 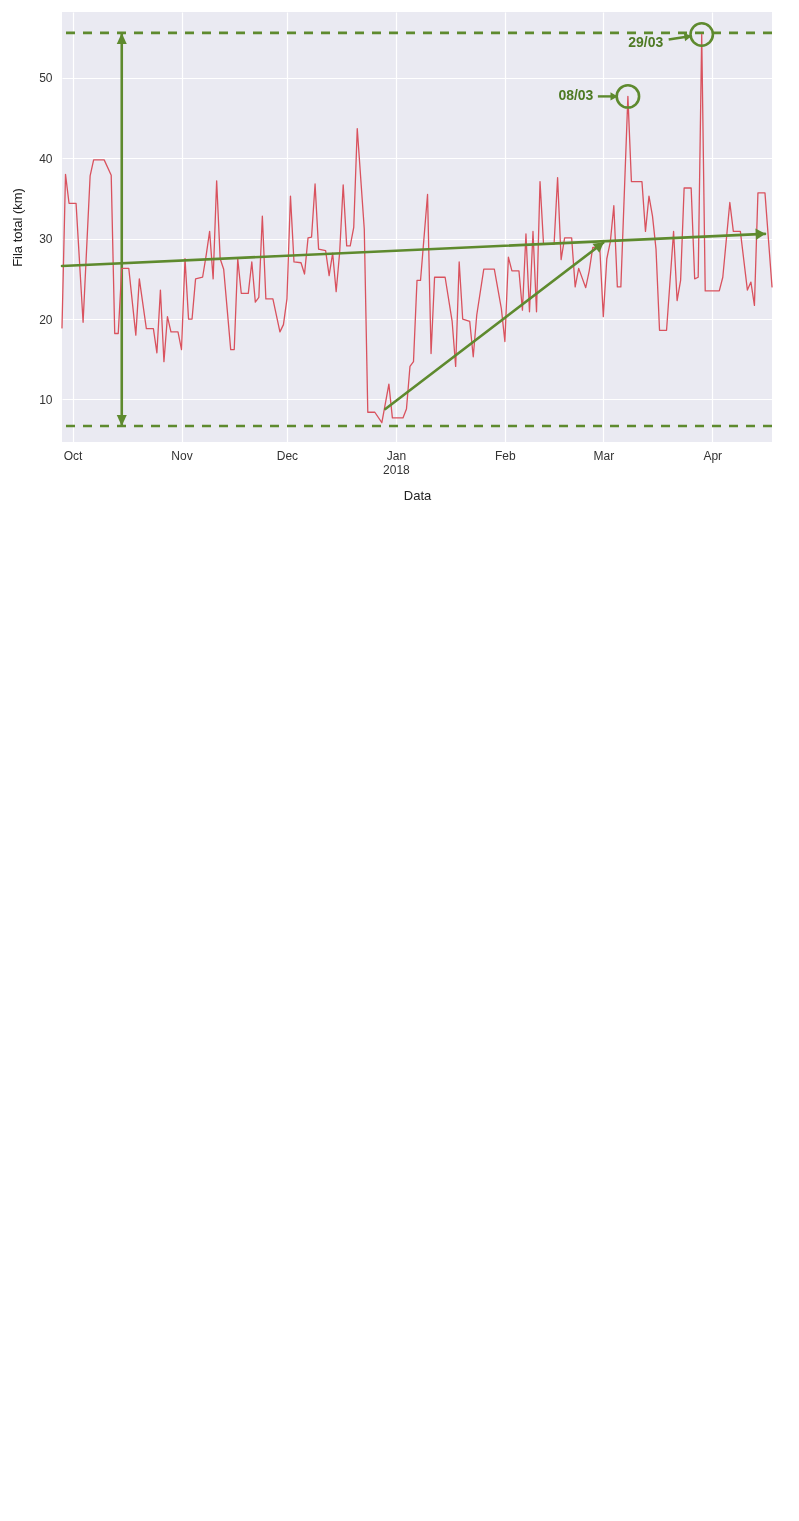 What do you see at coordinates (417, 495) in the screenshot?
I see `x-axis-title: Data` at bounding box center [417, 495].